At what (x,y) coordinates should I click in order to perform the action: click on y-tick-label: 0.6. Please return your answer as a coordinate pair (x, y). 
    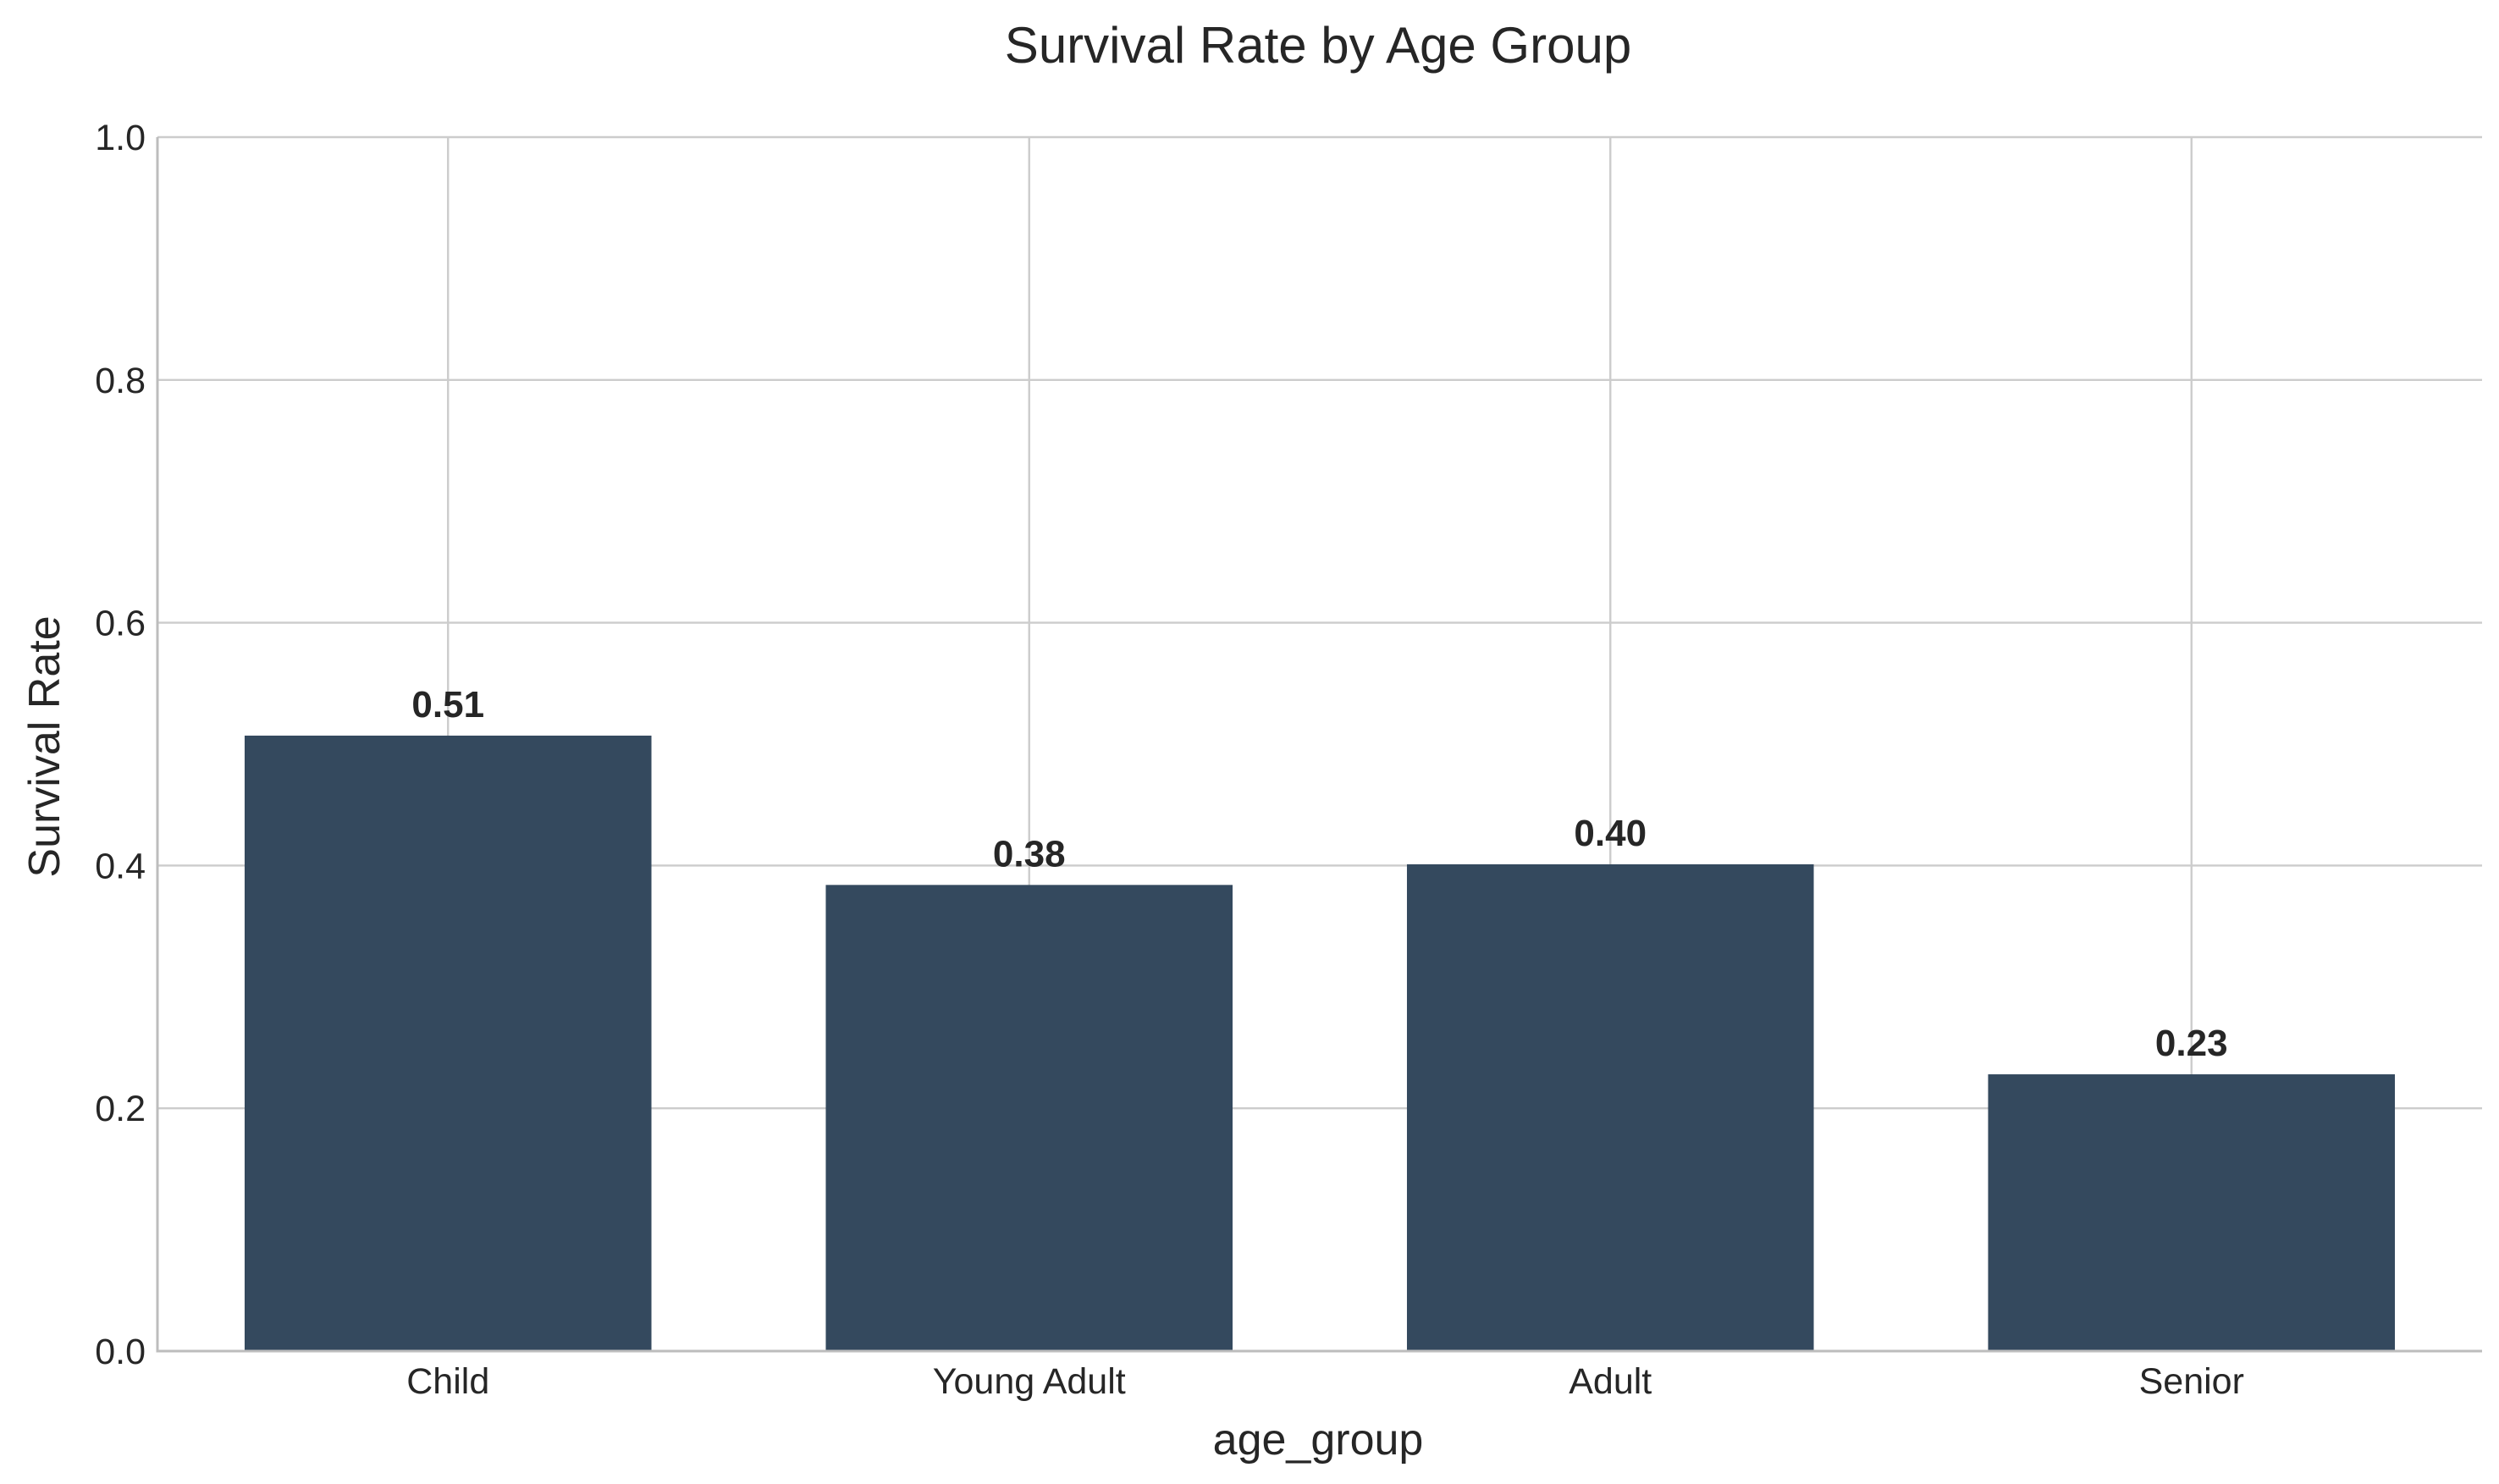
    Looking at the image, I should click on (120, 624).